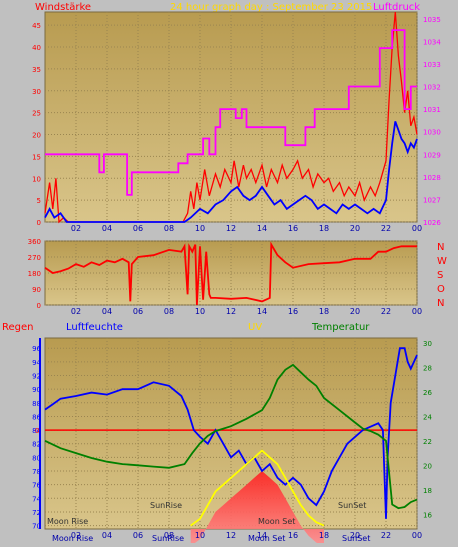 This screenshot has width=458, height=547. Describe the element at coordinates (36, 417) in the screenshot. I see `y-left-tick-label: 86` at that location.